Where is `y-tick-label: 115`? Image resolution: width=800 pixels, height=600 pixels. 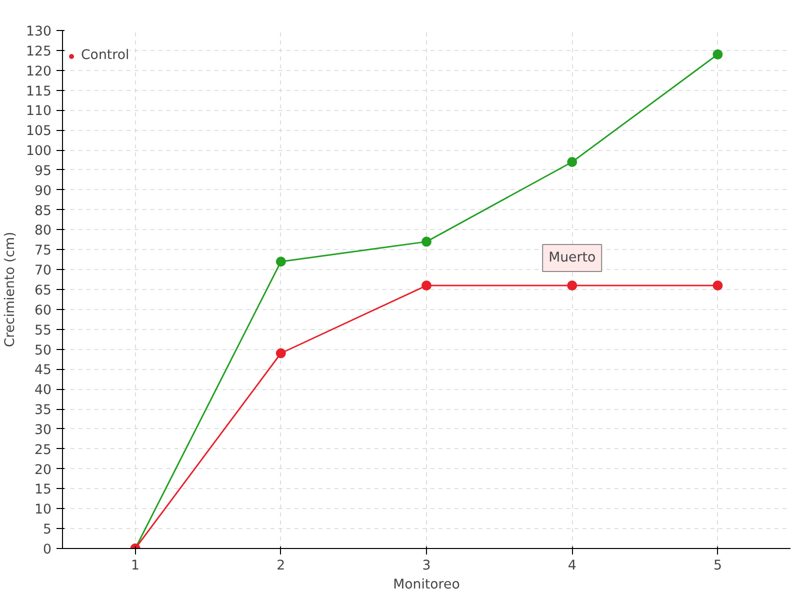
y-tick-label: 115 is located at coordinates (39, 92).